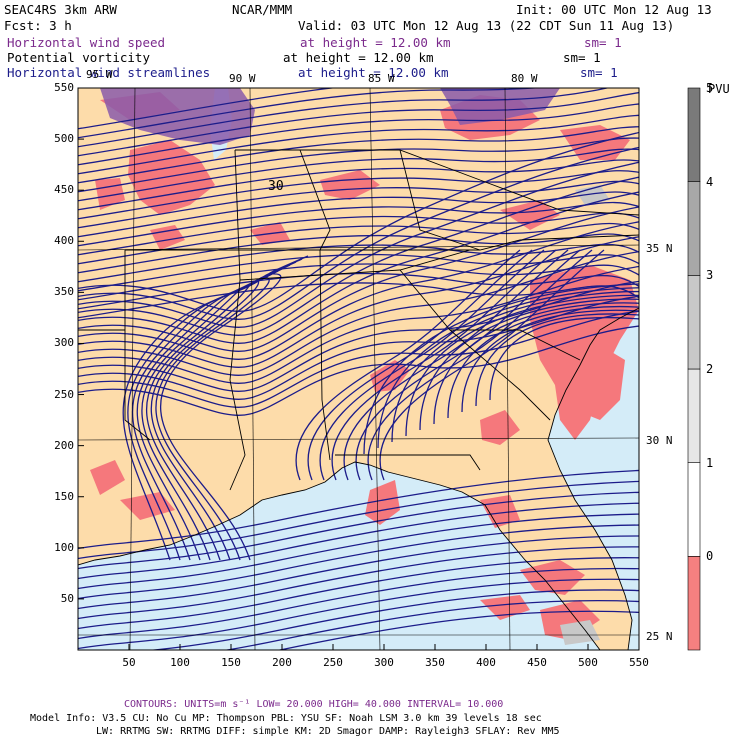 Image resolution: width=740 pixels, height=740 pixels. Describe the element at coordinates (242, 78) in the screenshot. I see `lon-label-90w: 90 W` at that location.